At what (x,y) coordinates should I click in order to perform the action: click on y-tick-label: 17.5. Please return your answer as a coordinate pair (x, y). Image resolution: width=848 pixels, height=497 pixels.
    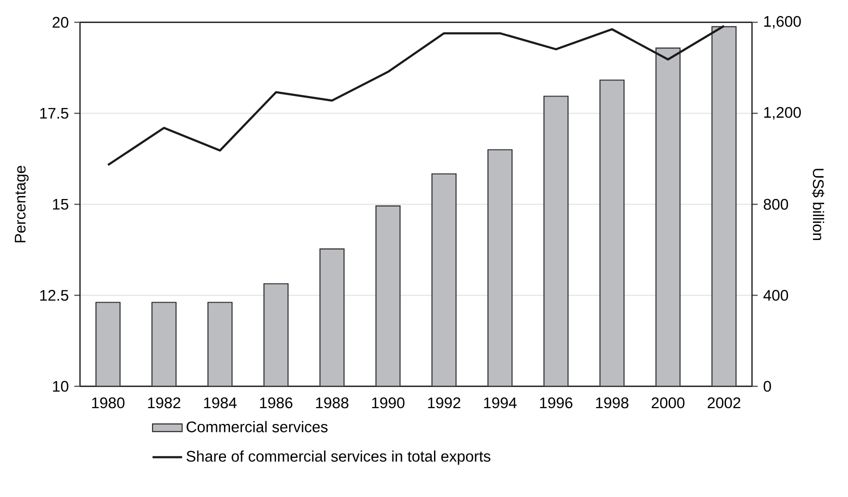
    Looking at the image, I should click on (54, 113).